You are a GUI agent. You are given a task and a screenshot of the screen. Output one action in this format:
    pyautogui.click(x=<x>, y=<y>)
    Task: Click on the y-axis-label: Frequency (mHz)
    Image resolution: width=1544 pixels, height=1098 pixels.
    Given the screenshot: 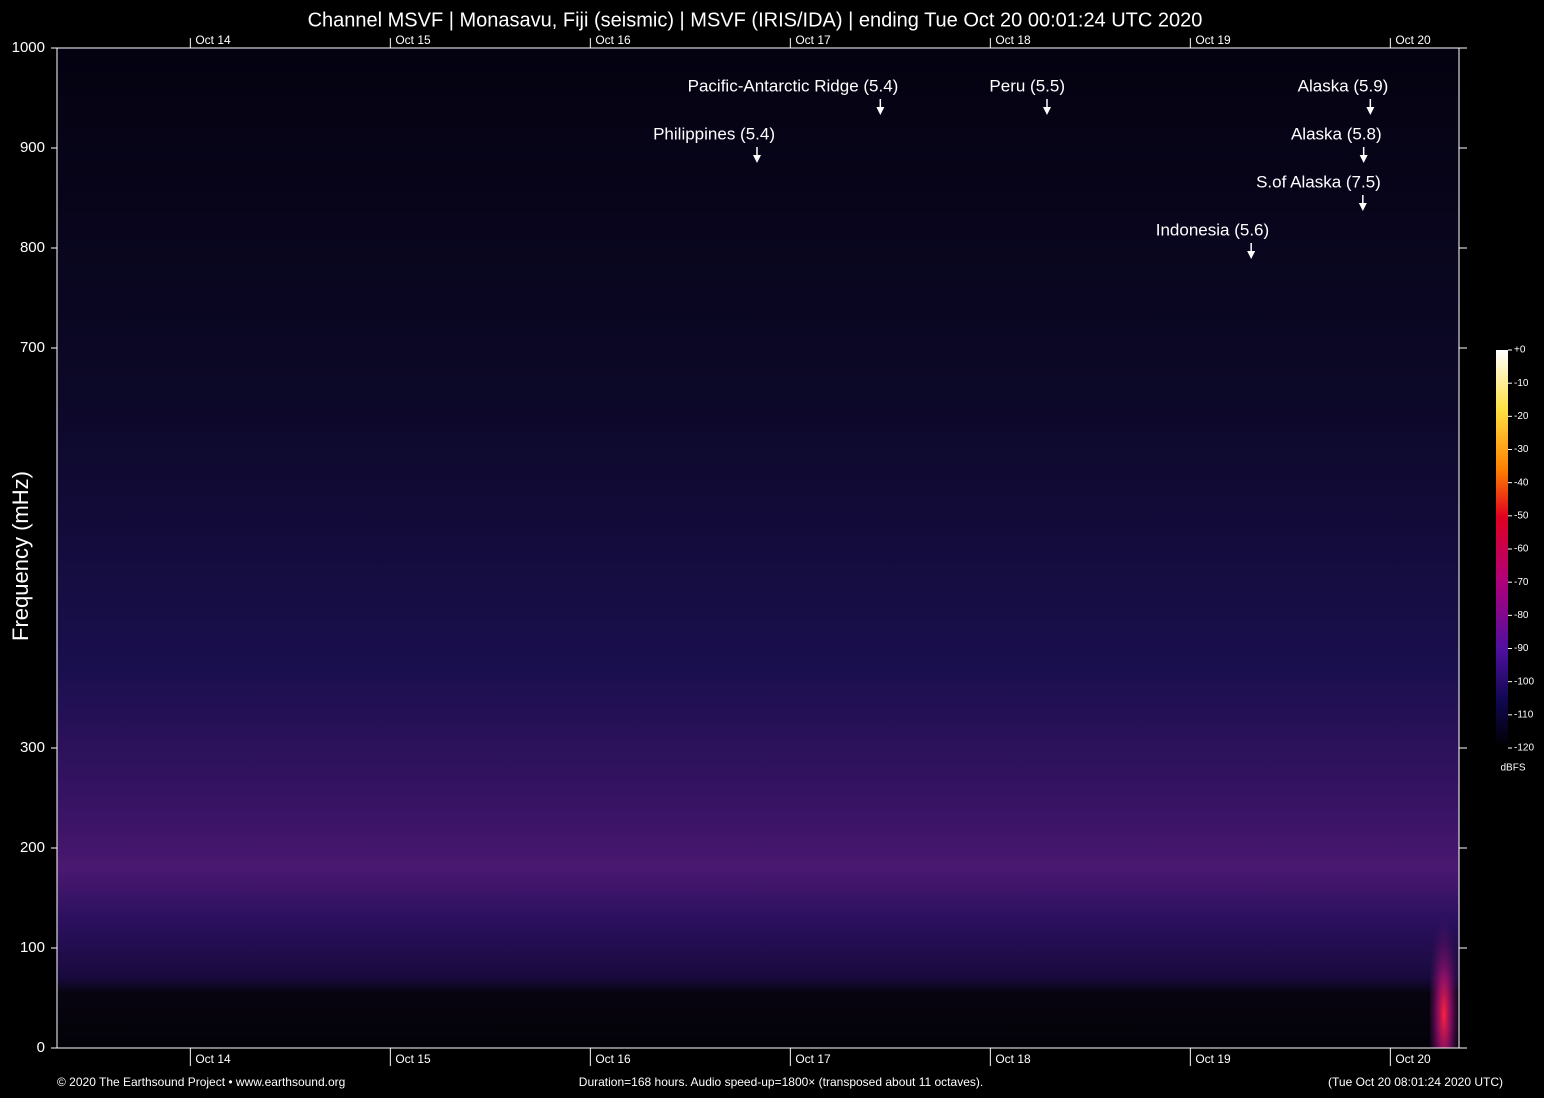 What is the action you would take?
    pyautogui.click(x=20, y=556)
    